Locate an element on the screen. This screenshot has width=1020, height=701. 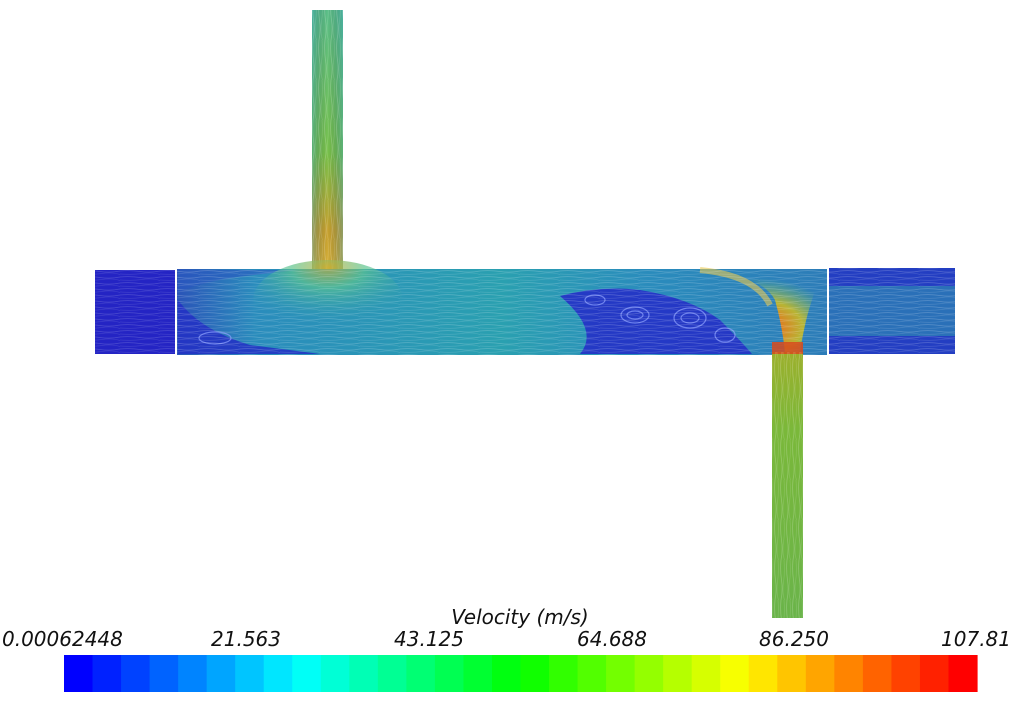
colorbar-tick-label: 64.688 is located at coordinates (612, 639).